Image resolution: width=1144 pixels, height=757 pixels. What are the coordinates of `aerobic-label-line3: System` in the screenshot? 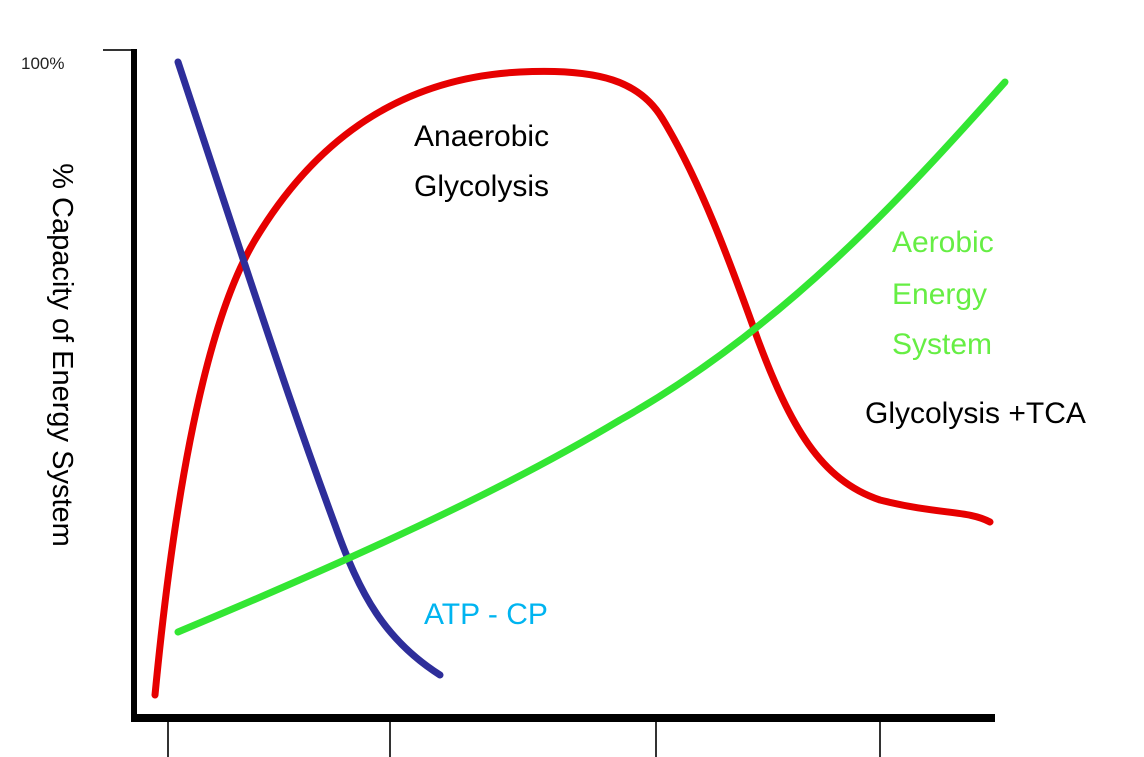 It's located at (942, 344).